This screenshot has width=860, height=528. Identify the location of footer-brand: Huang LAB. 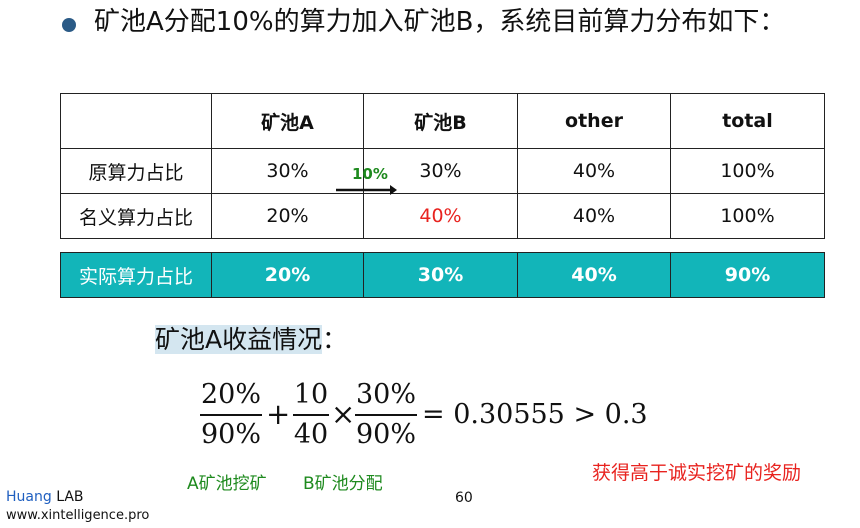
(45, 497).